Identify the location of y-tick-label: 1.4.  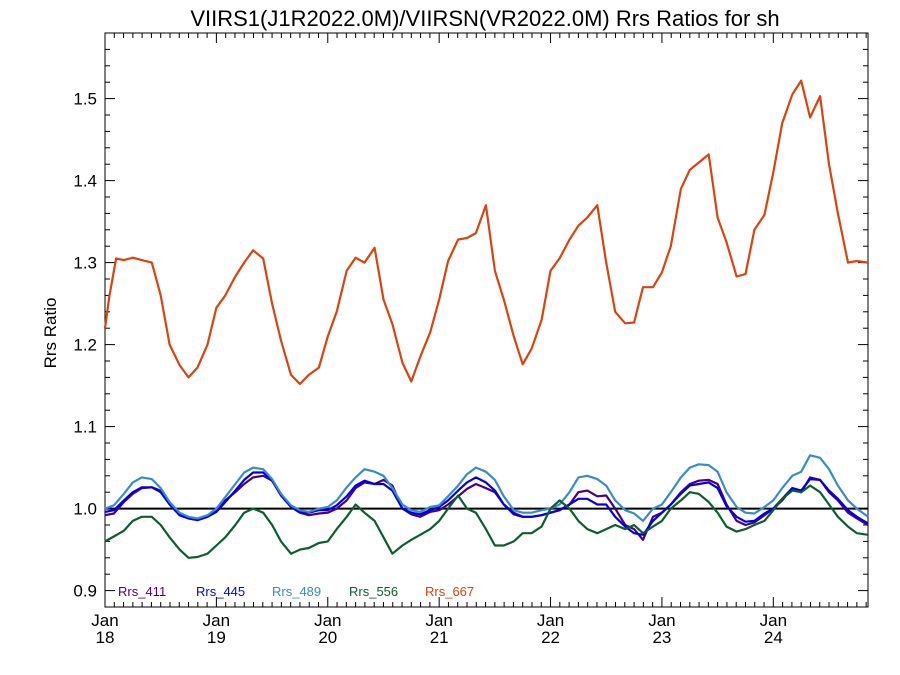
(85, 181).